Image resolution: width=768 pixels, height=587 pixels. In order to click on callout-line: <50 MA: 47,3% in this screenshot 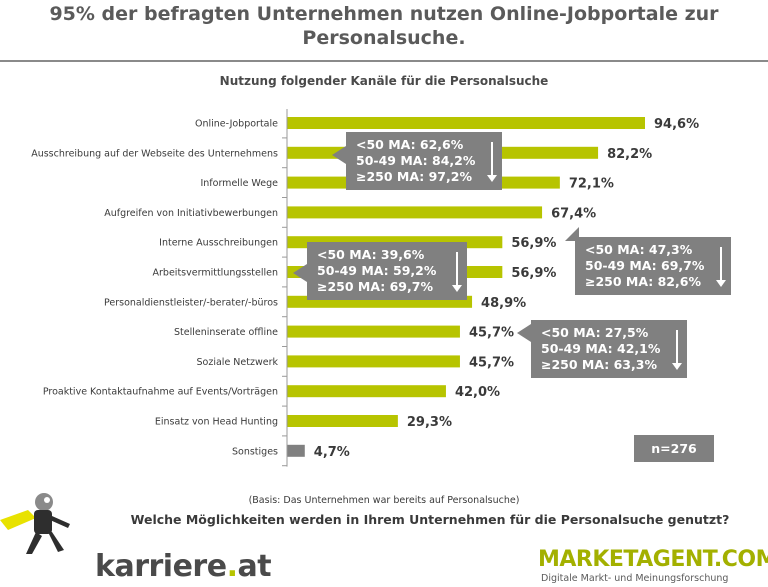, I will do `click(639, 249)`.